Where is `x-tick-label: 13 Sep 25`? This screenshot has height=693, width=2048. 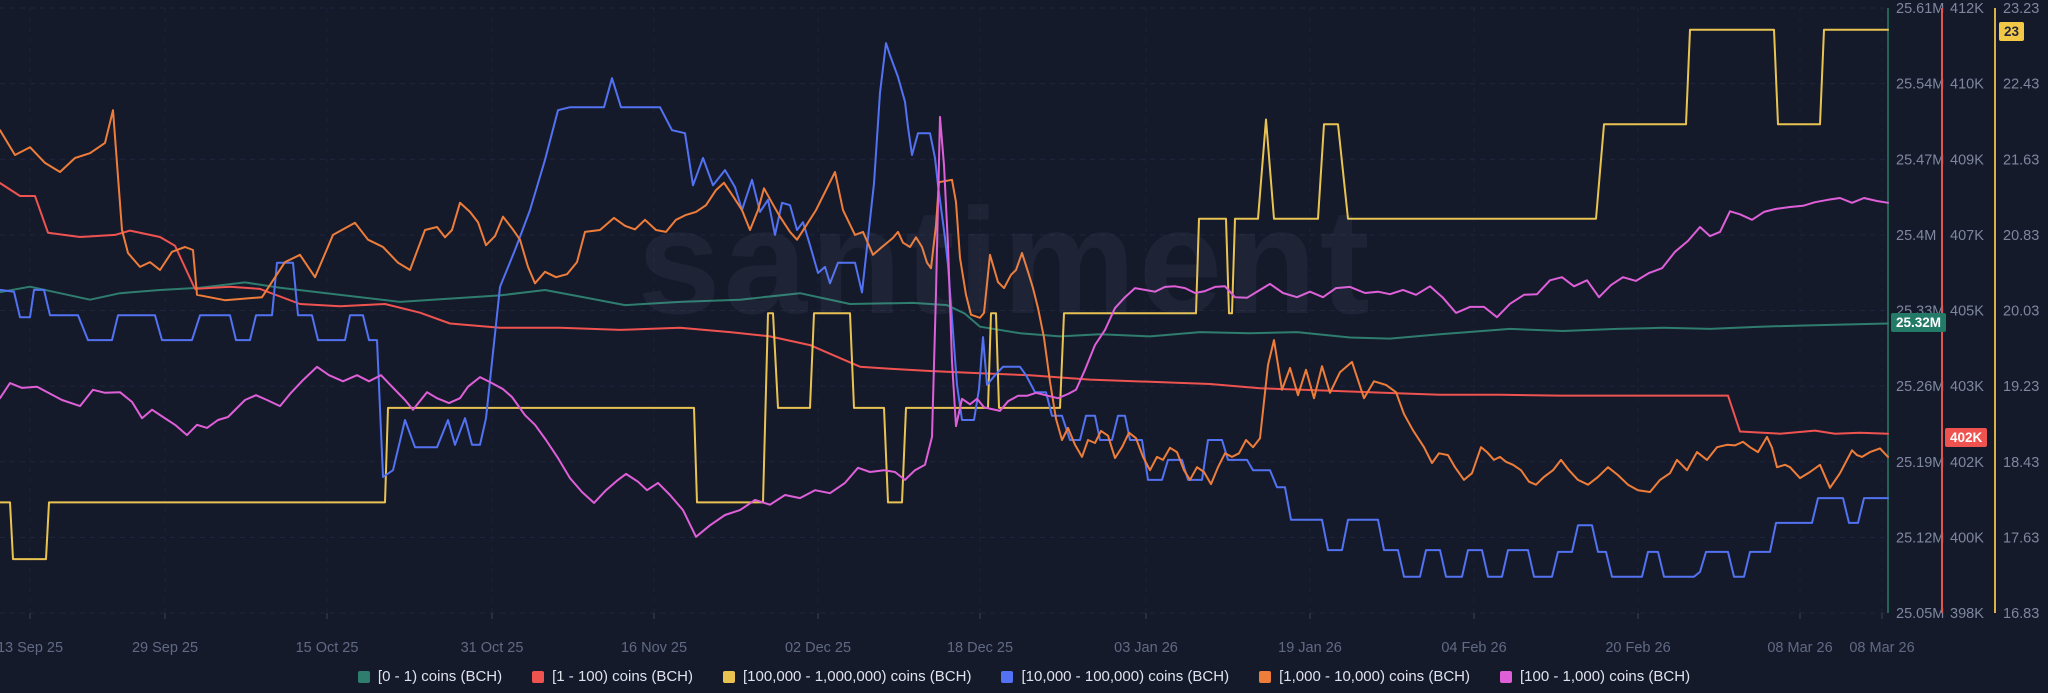 x-tick-label: 13 Sep 25 is located at coordinates (31, 648).